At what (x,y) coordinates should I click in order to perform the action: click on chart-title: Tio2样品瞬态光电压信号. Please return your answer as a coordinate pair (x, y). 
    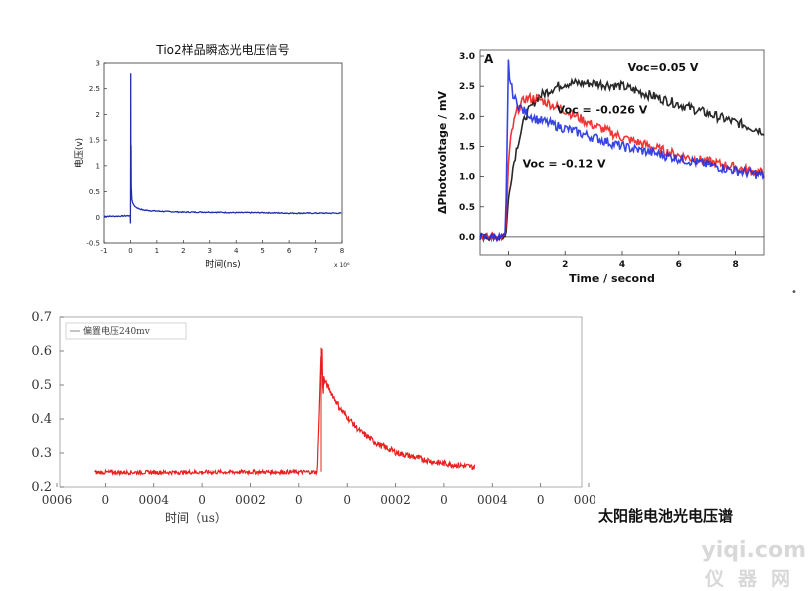
    Looking at the image, I should click on (222, 49).